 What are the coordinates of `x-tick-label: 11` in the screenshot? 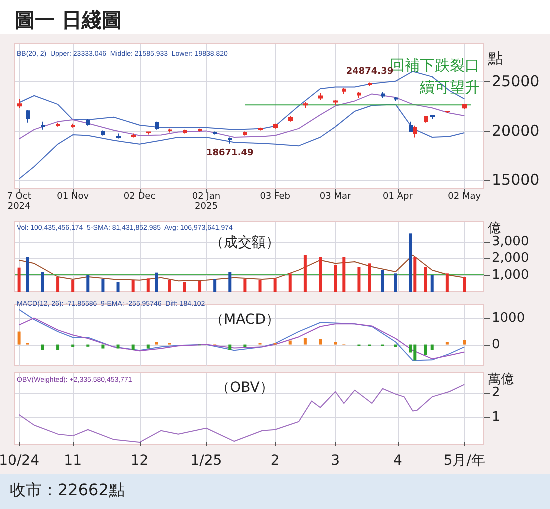 It's located at (73, 461).